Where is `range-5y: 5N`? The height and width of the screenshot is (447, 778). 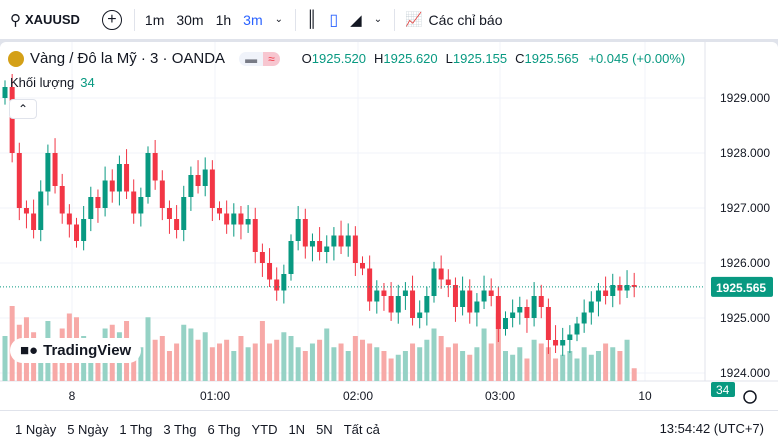 range-5y: 5N is located at coordinates (324, 429).